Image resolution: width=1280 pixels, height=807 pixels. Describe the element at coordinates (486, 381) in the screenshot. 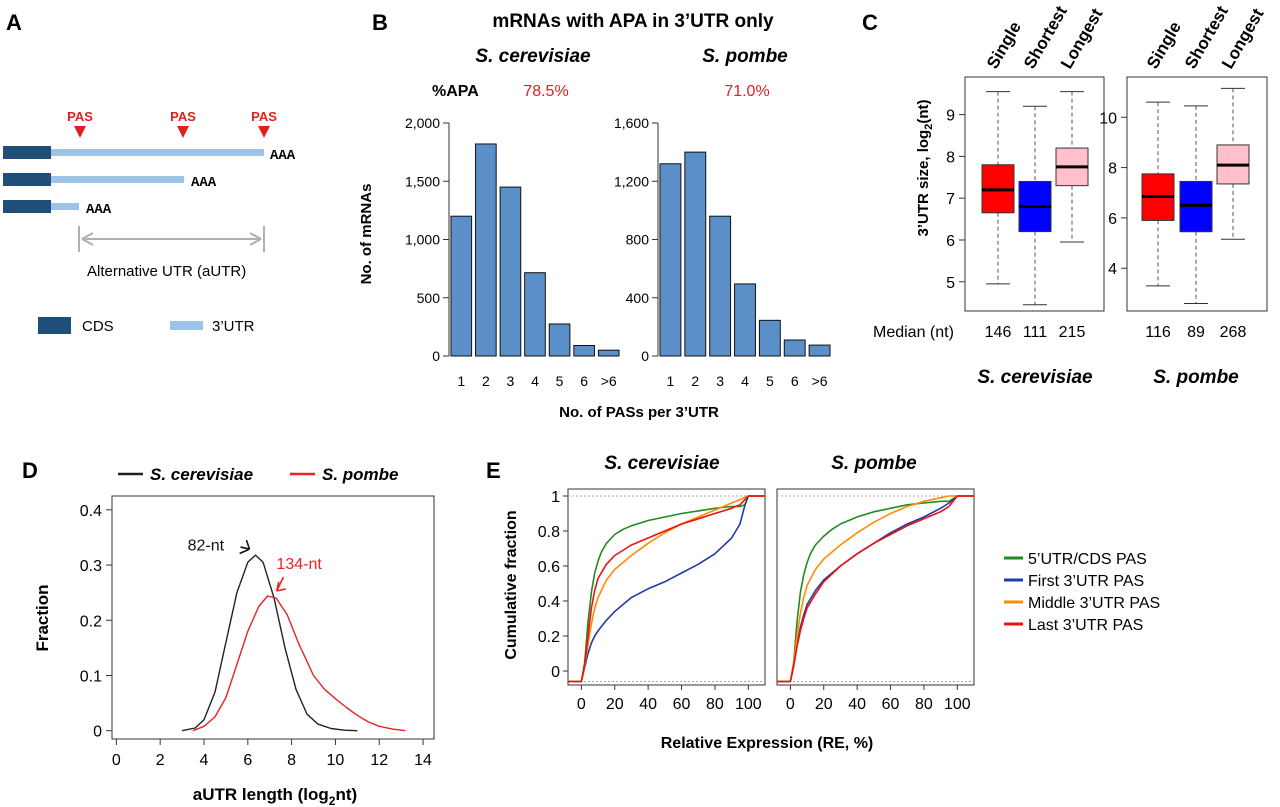

I see `x-tick-label: 2` at that location.